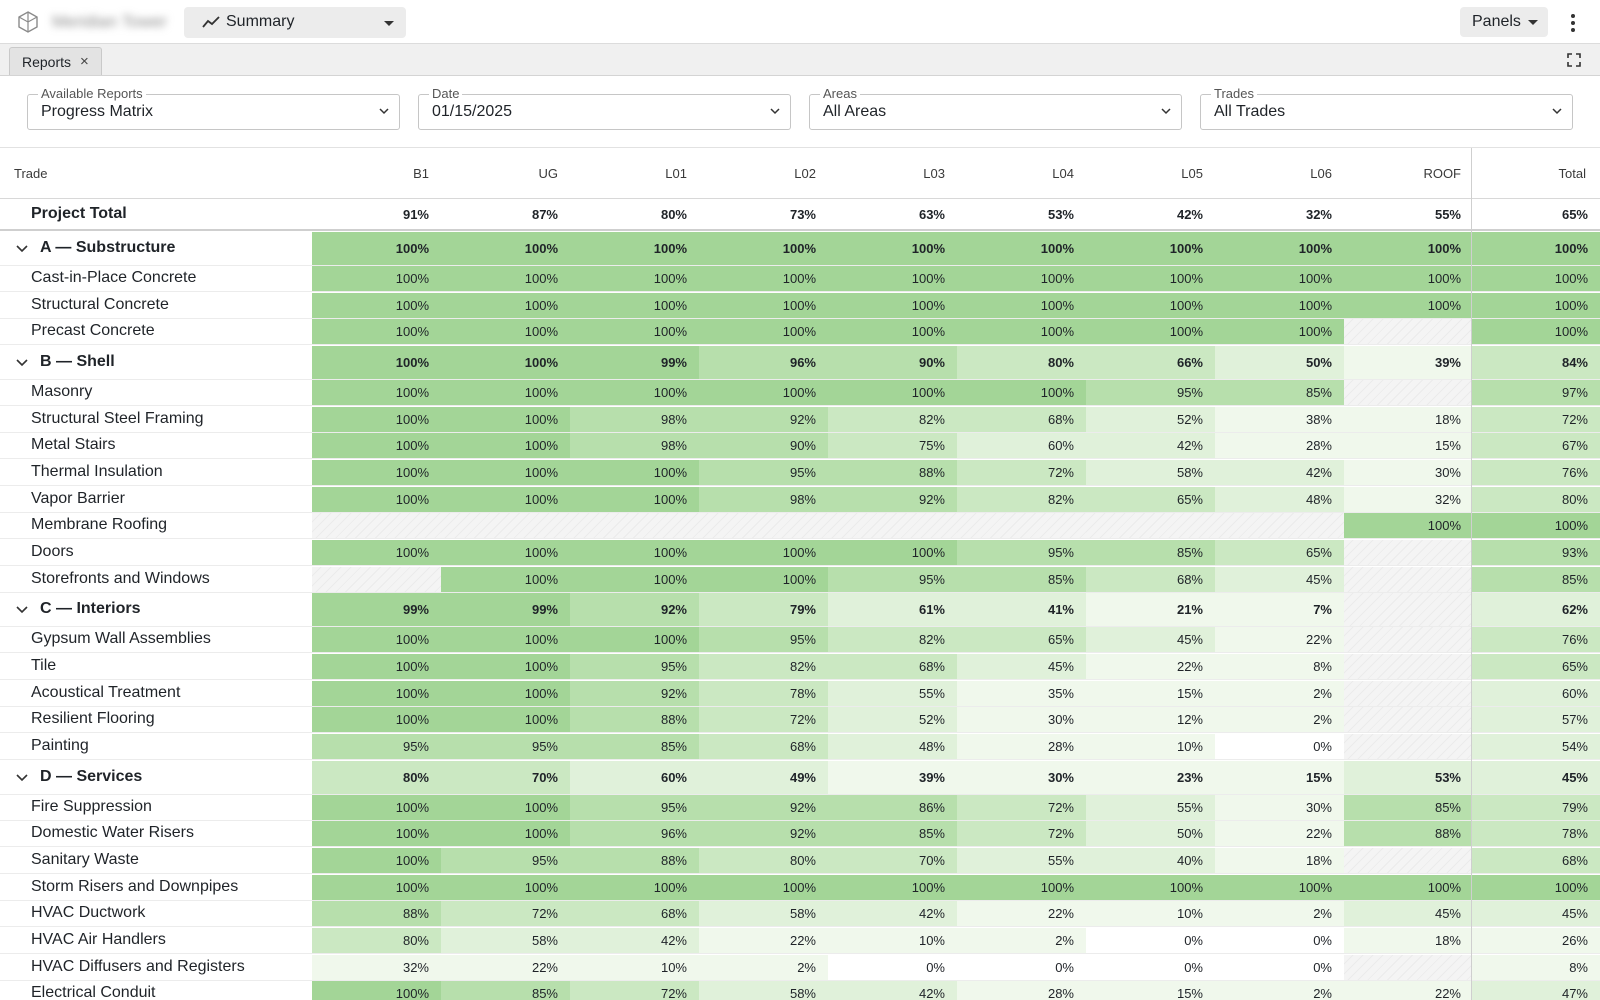 This screenshot has width=1600, height=1000. What do you see at coordinates (634, 446) in the screenshot?
I see `progress-cell: 98%` at bounding box center [634, 446].